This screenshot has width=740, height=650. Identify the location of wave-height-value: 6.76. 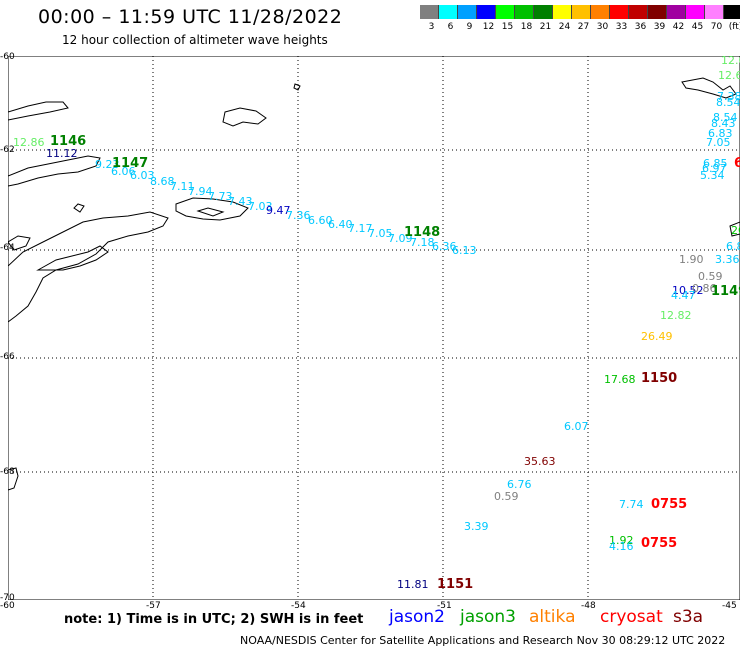
(519, 484).